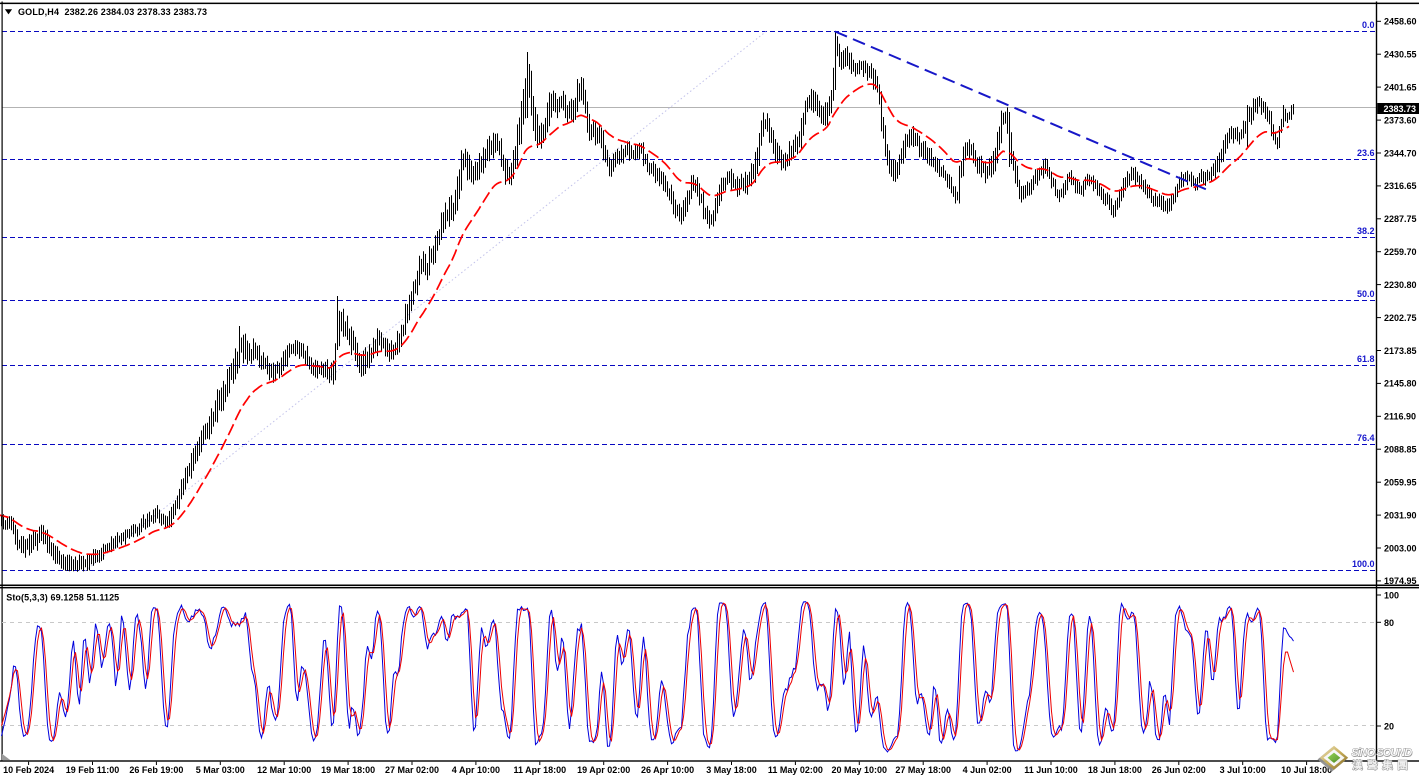  What do you see at coordinates (1366, 153) in the screenshot?
I see `svg-text: 23.6` at bounding box center [1366, 153].